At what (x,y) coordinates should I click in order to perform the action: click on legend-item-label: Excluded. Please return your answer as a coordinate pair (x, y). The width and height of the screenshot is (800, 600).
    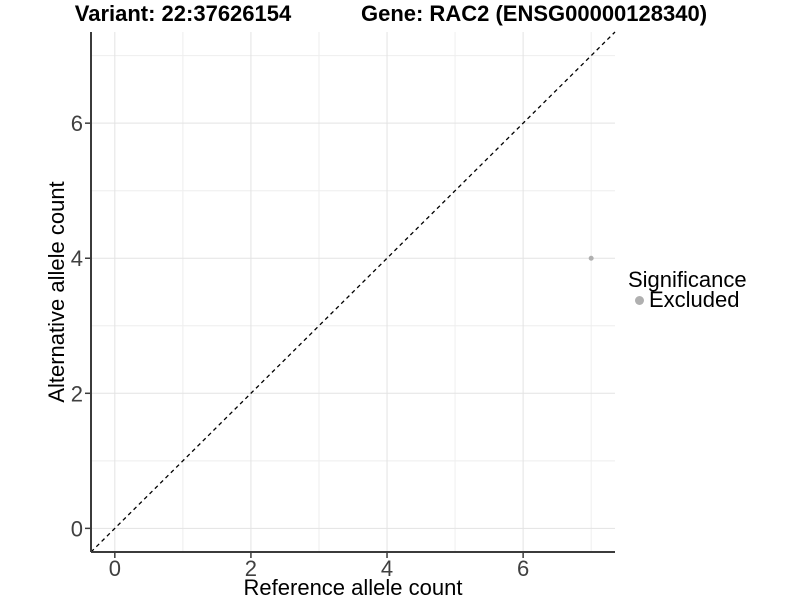
    Looking at the image, I should click on (694, 299).